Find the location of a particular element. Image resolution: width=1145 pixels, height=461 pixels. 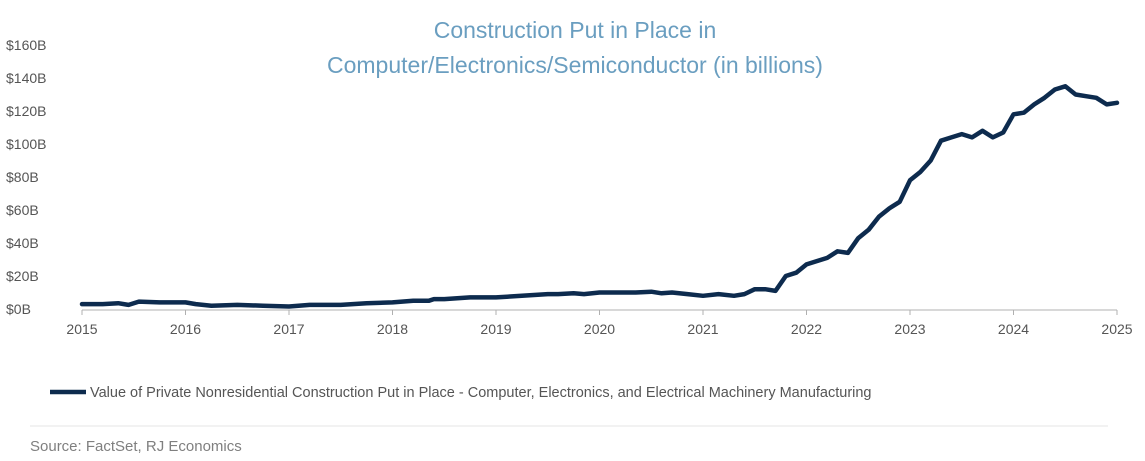

y-tick-label: $40B is located at coordinates (22, 243).